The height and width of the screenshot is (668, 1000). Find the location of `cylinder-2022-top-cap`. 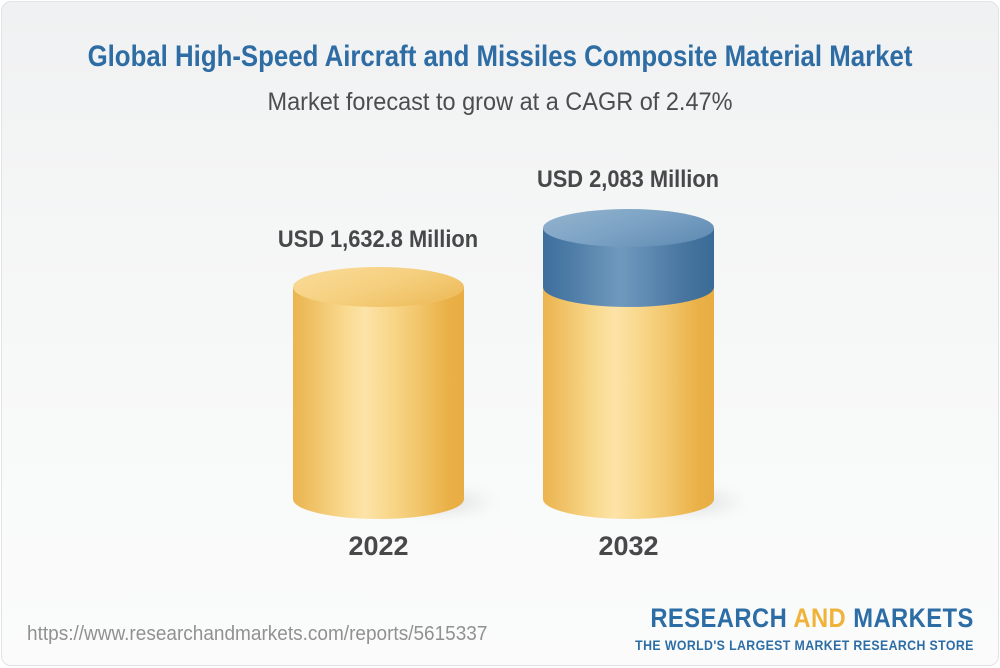

cylinder-2022-top-cap is located at coordinates (378, 287).